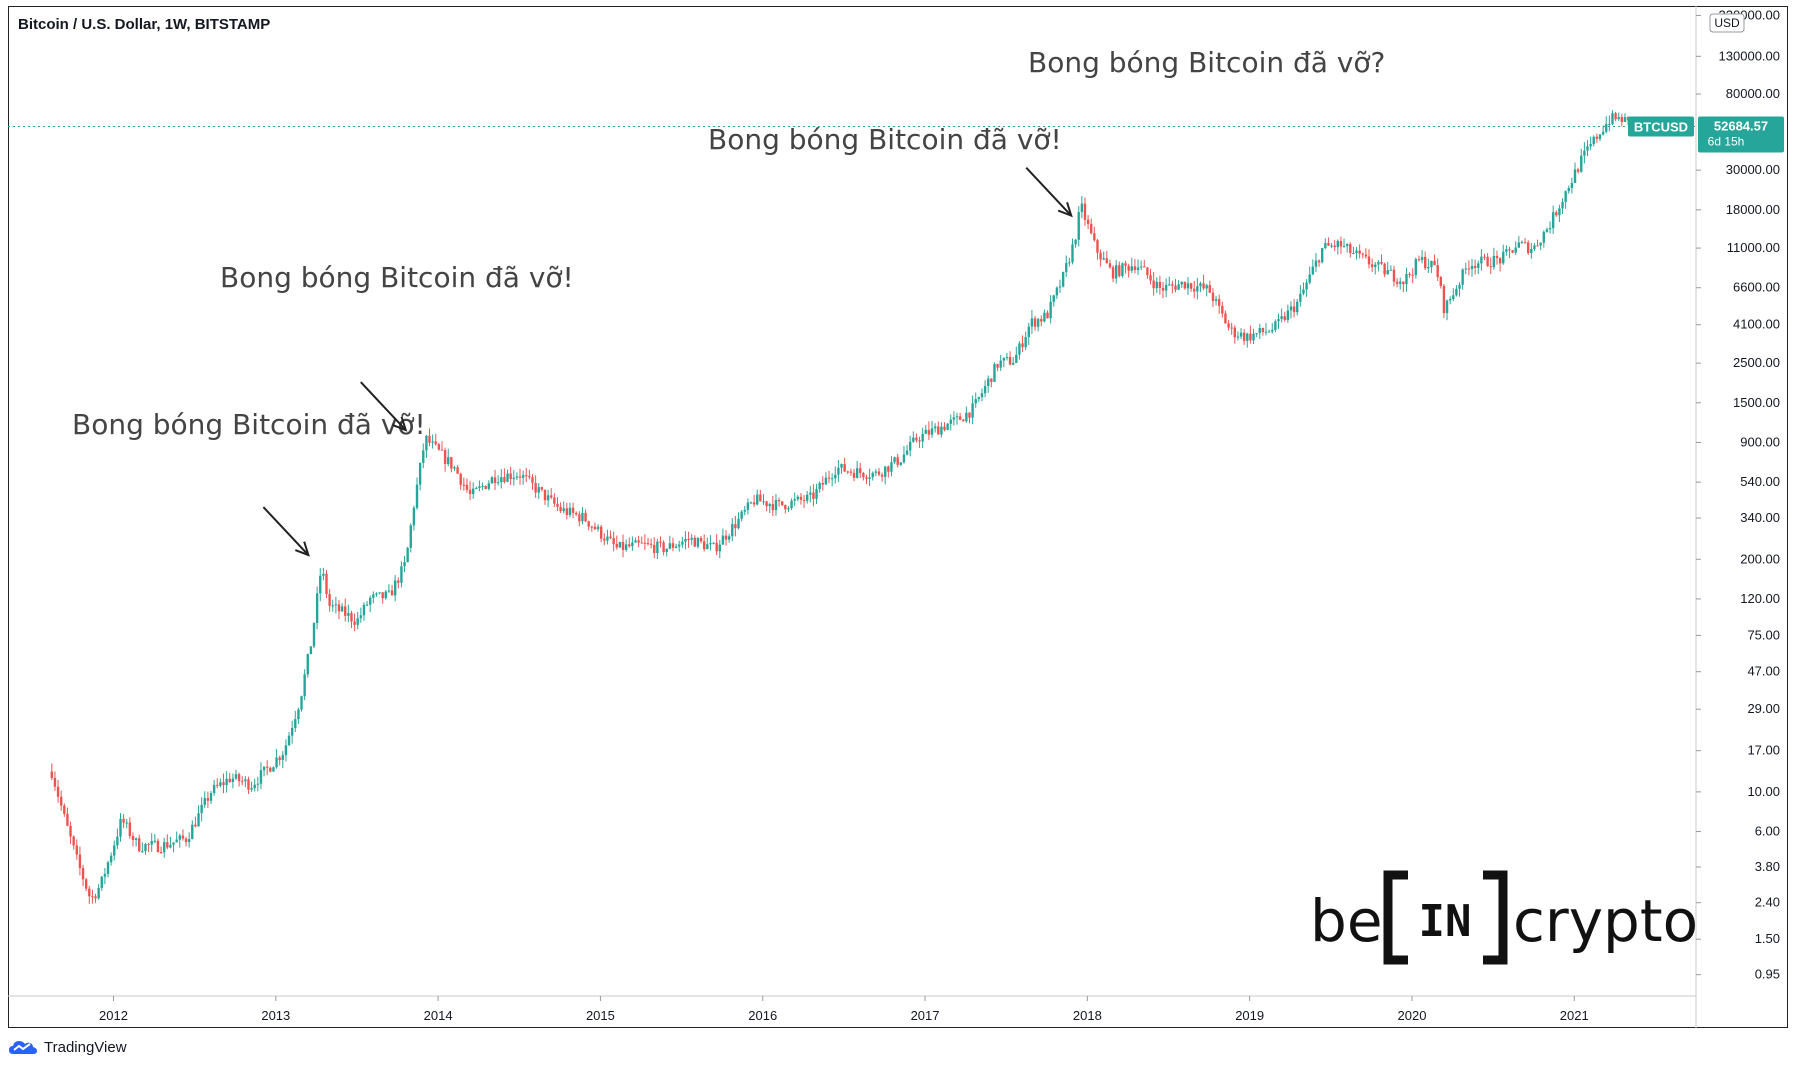 Image resolution: width=1799 pixels, height=1072 pixels. I want to click on annotation-label: Bong bóng Bitcoin đã vỡ!, so click(249, 424).